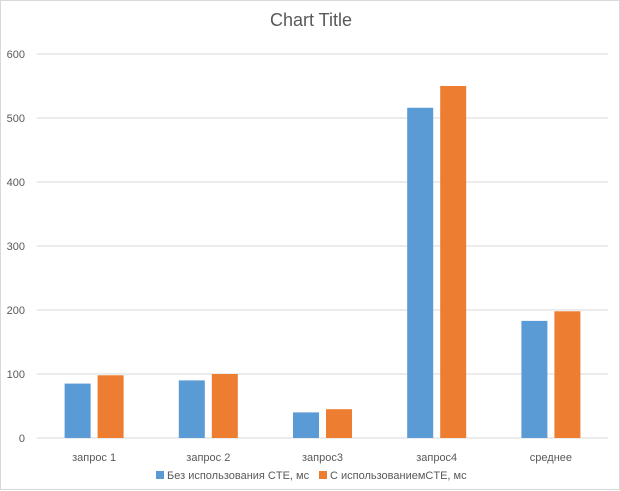  Describe the element at coordinates (16, 375) in the screenshot. I see `y-tick-label: 100` at that location.